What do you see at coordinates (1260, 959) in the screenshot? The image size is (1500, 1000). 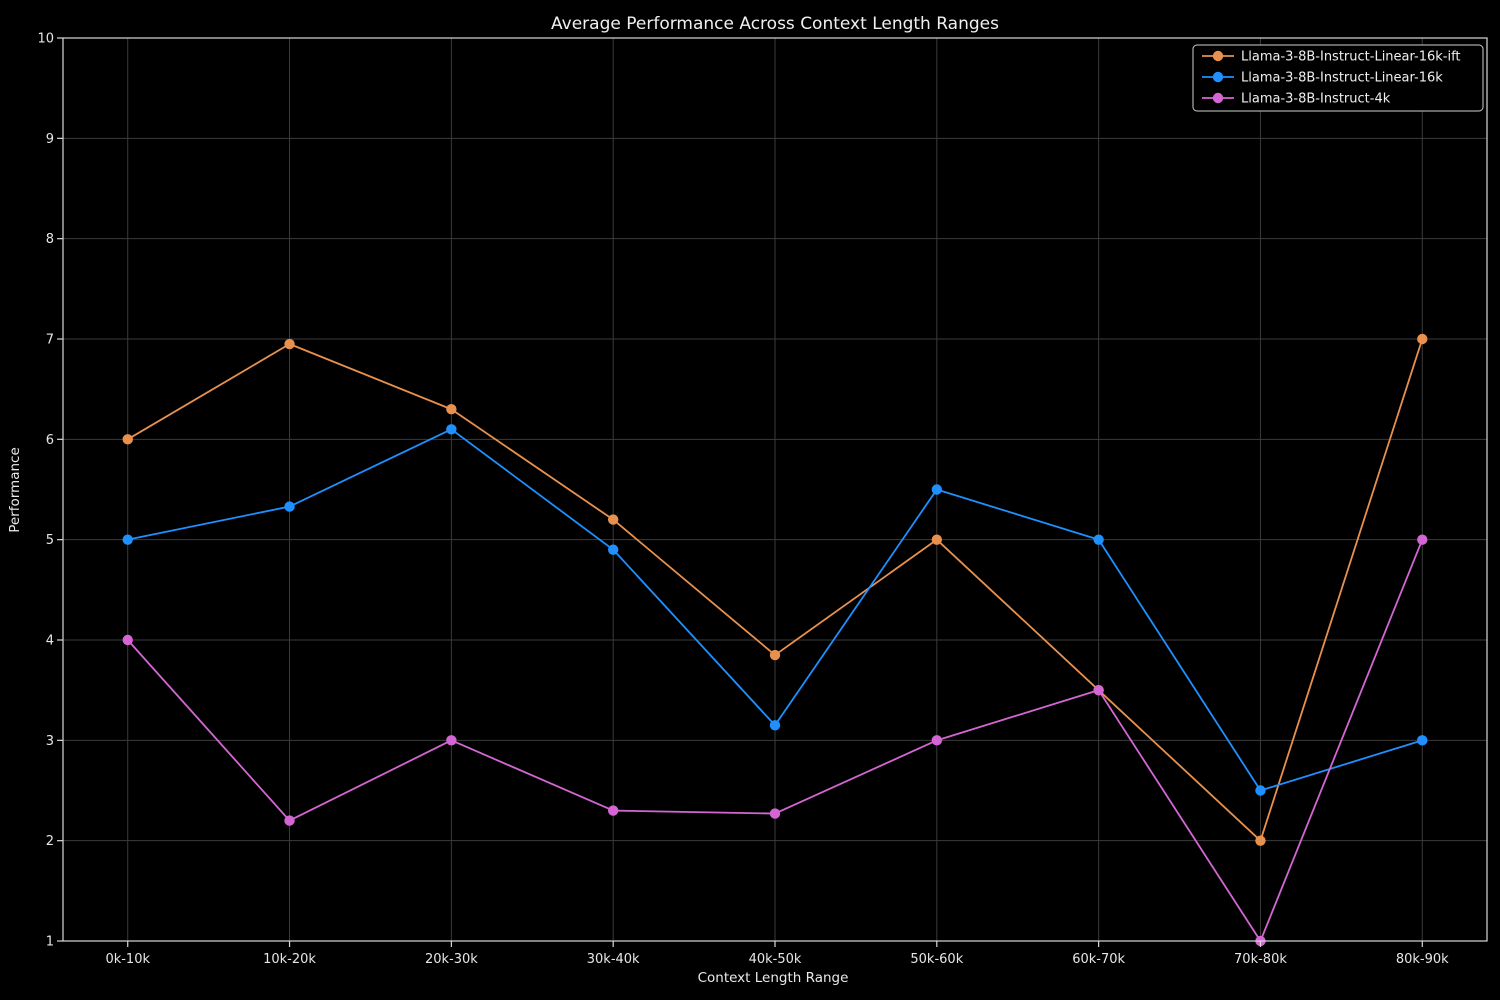 I see `x-tick-label: 70k-80k` at bounding box center [1260, 959].